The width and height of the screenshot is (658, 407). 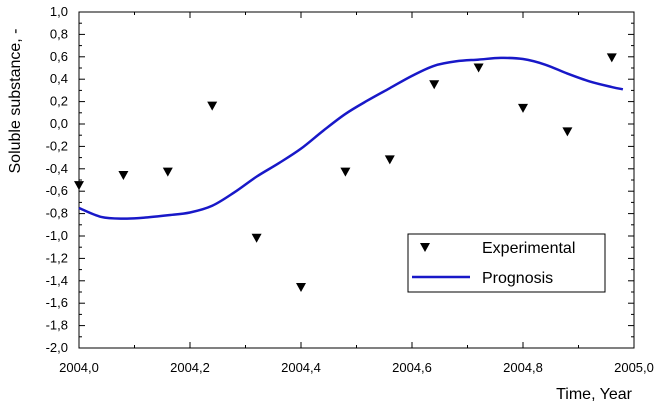 What do you see at coordinates (425, 247) in the screenshot?
I see `legend-marker-experimental` at bounding box center [425, 247].